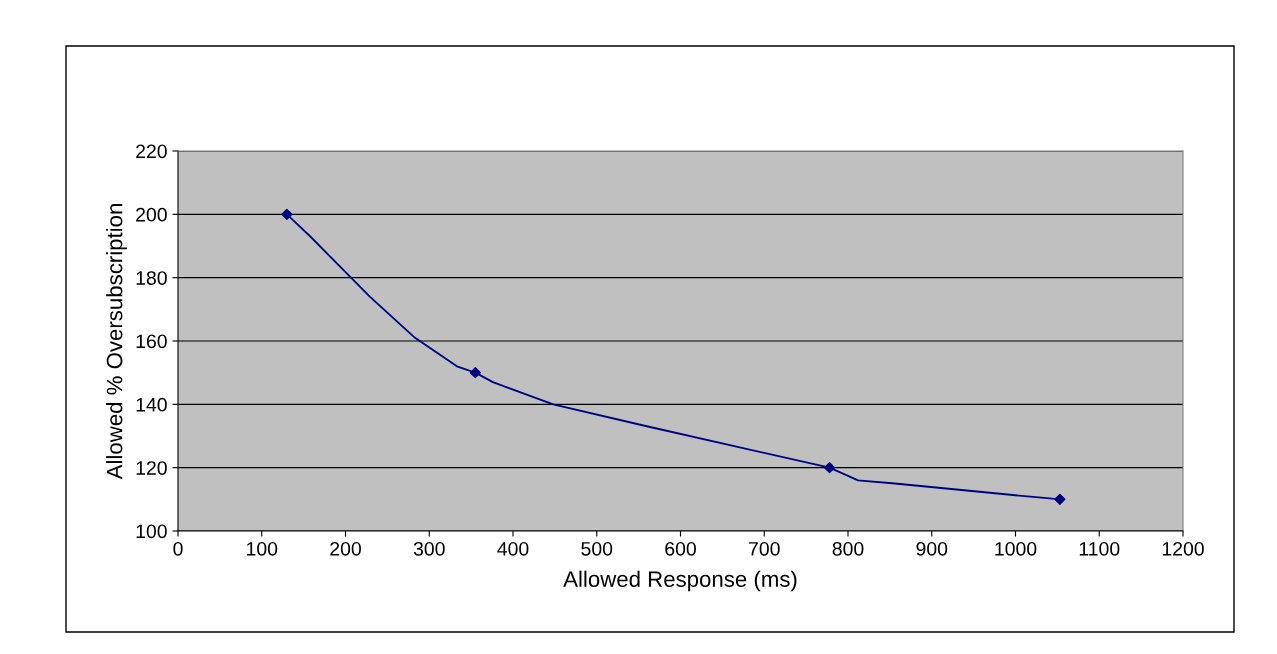  What do you see at coordinates (680, 581) in the screenshot?
I see `x-axis-title: Allowed Response (ms)` at bounding box center [680, 581].